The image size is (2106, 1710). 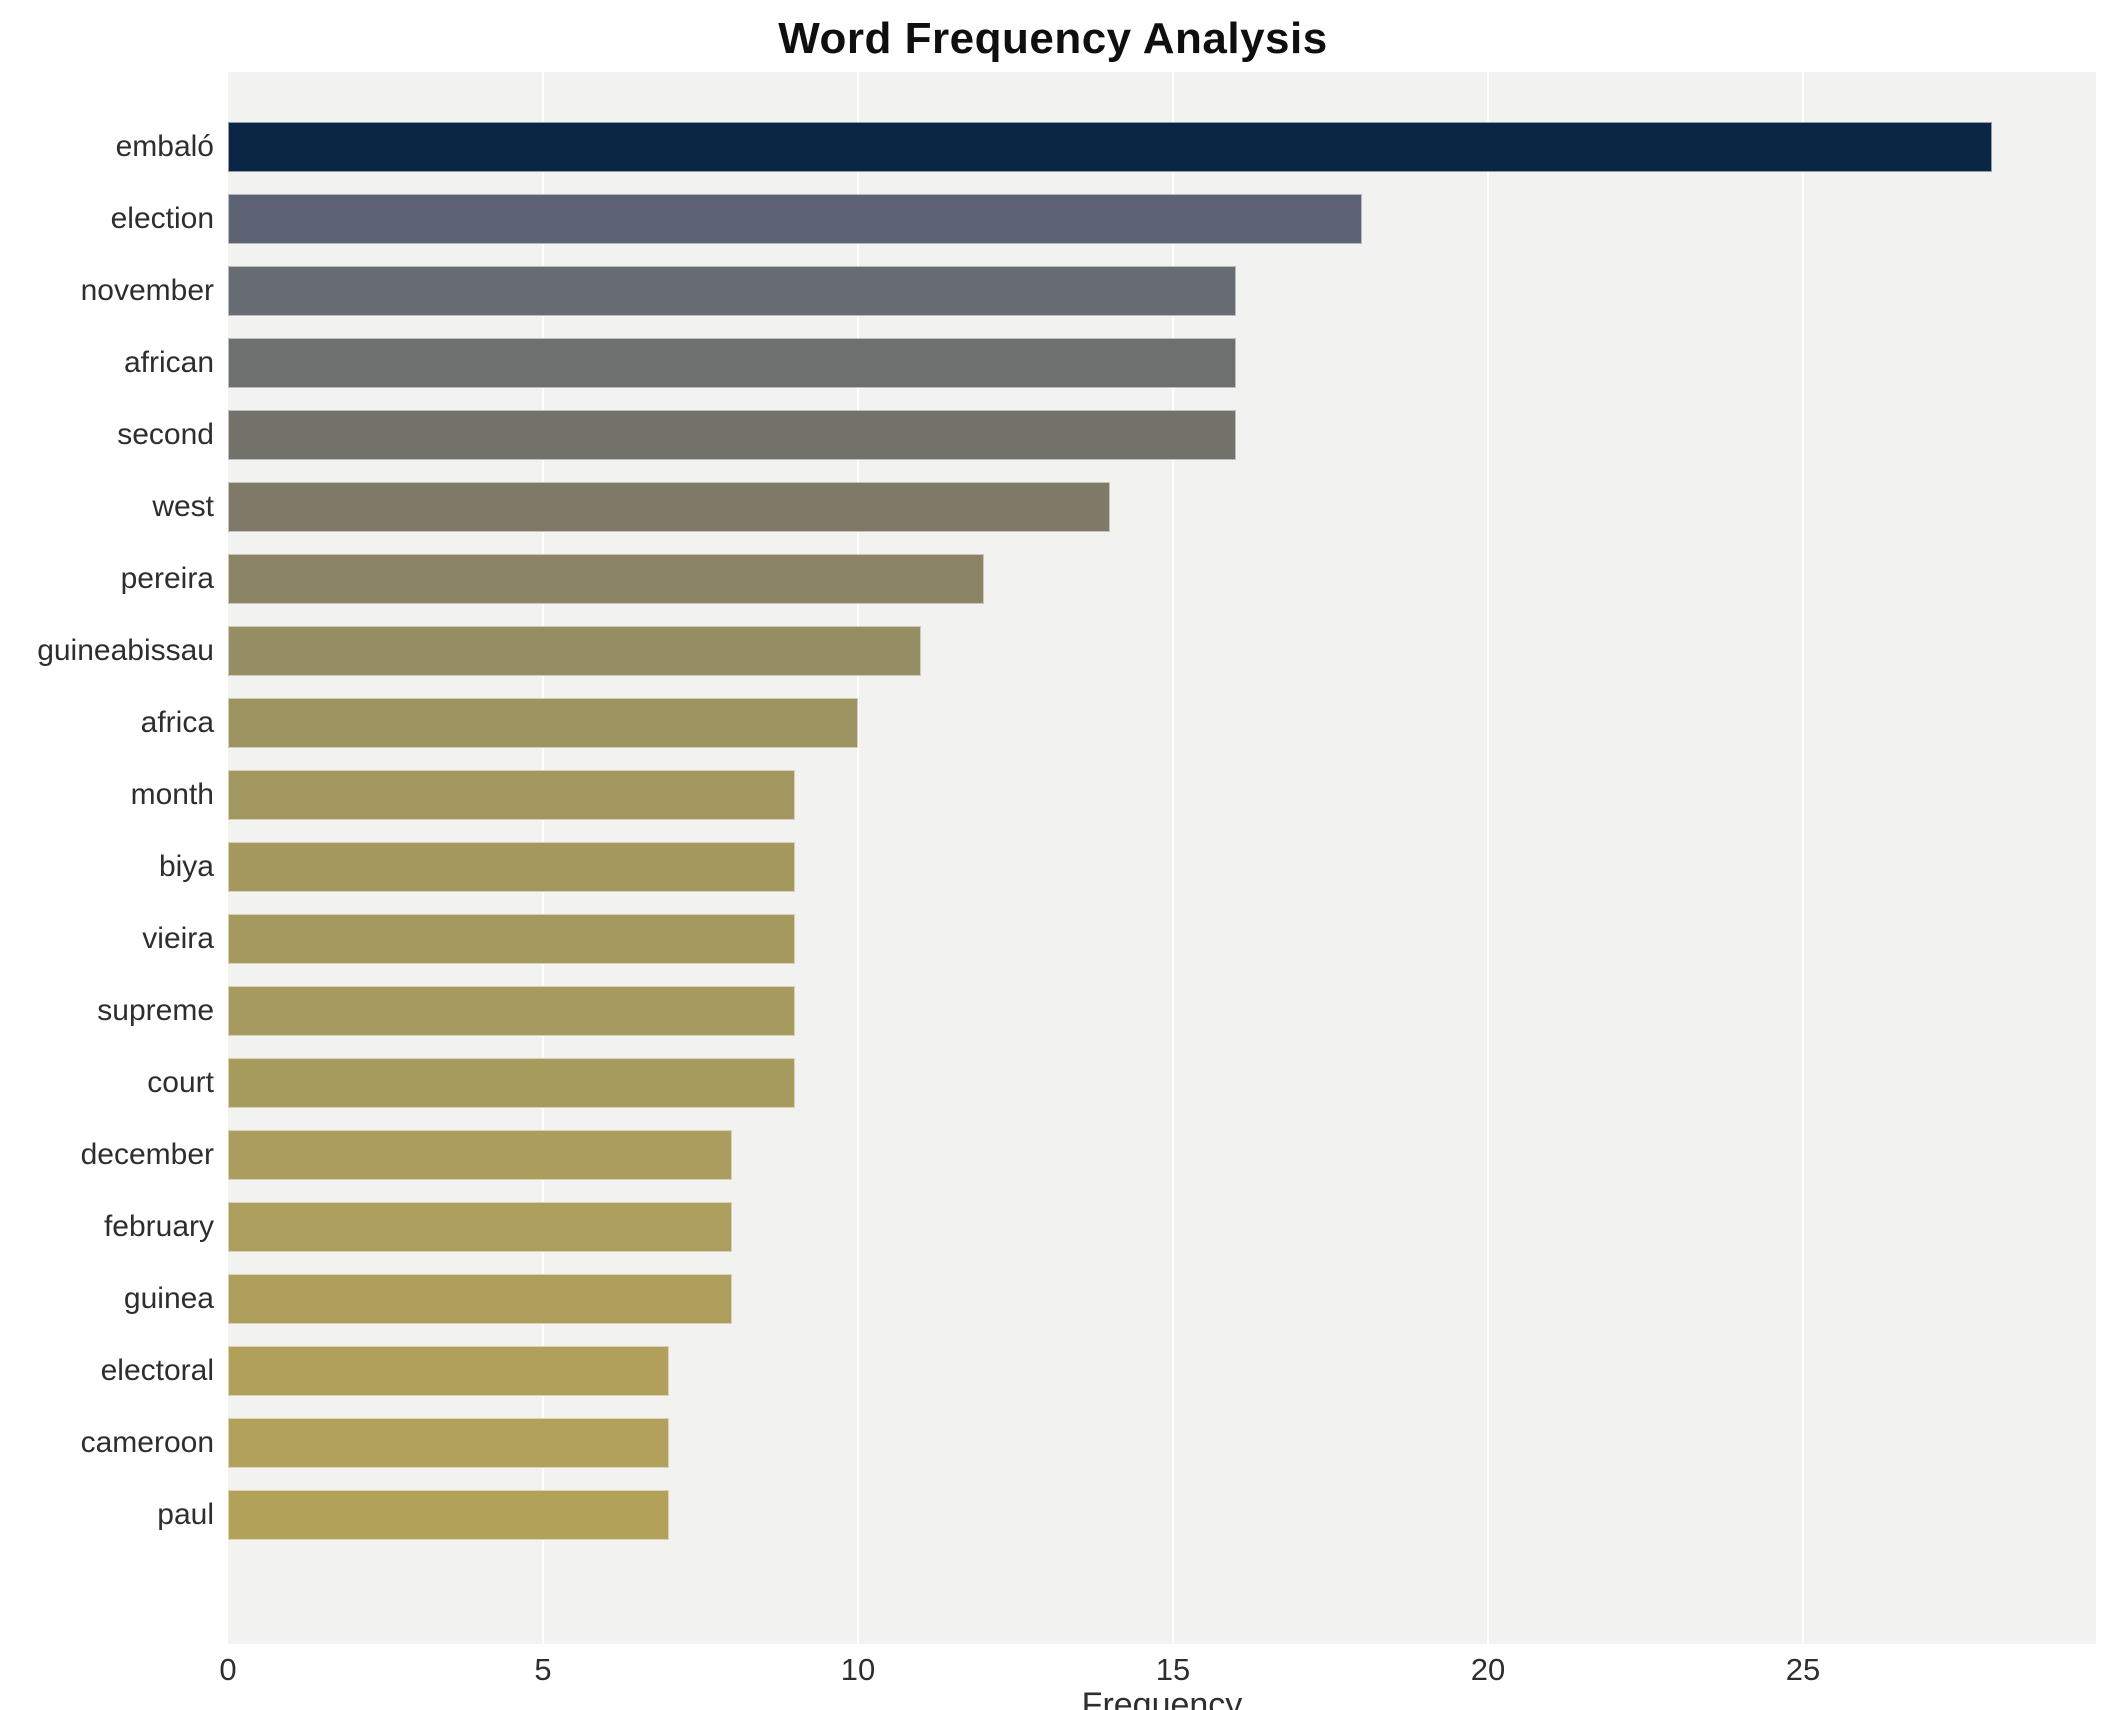 I want to click on bar-row: supreme, so click(x=1053, y=1011).